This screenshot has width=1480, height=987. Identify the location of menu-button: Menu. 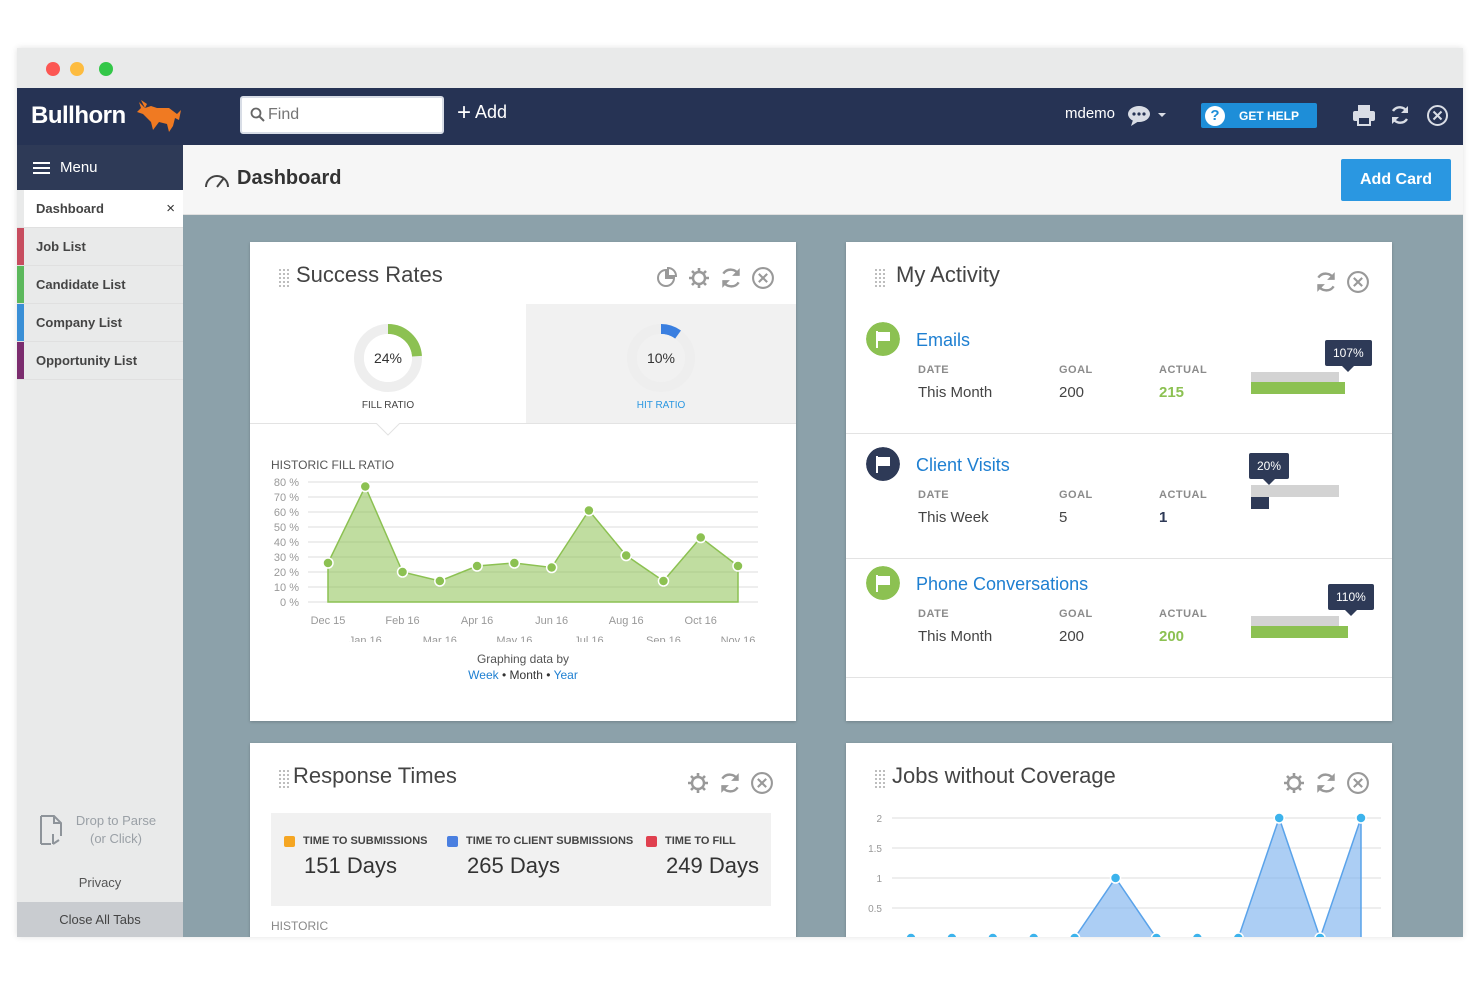
(100, 167).